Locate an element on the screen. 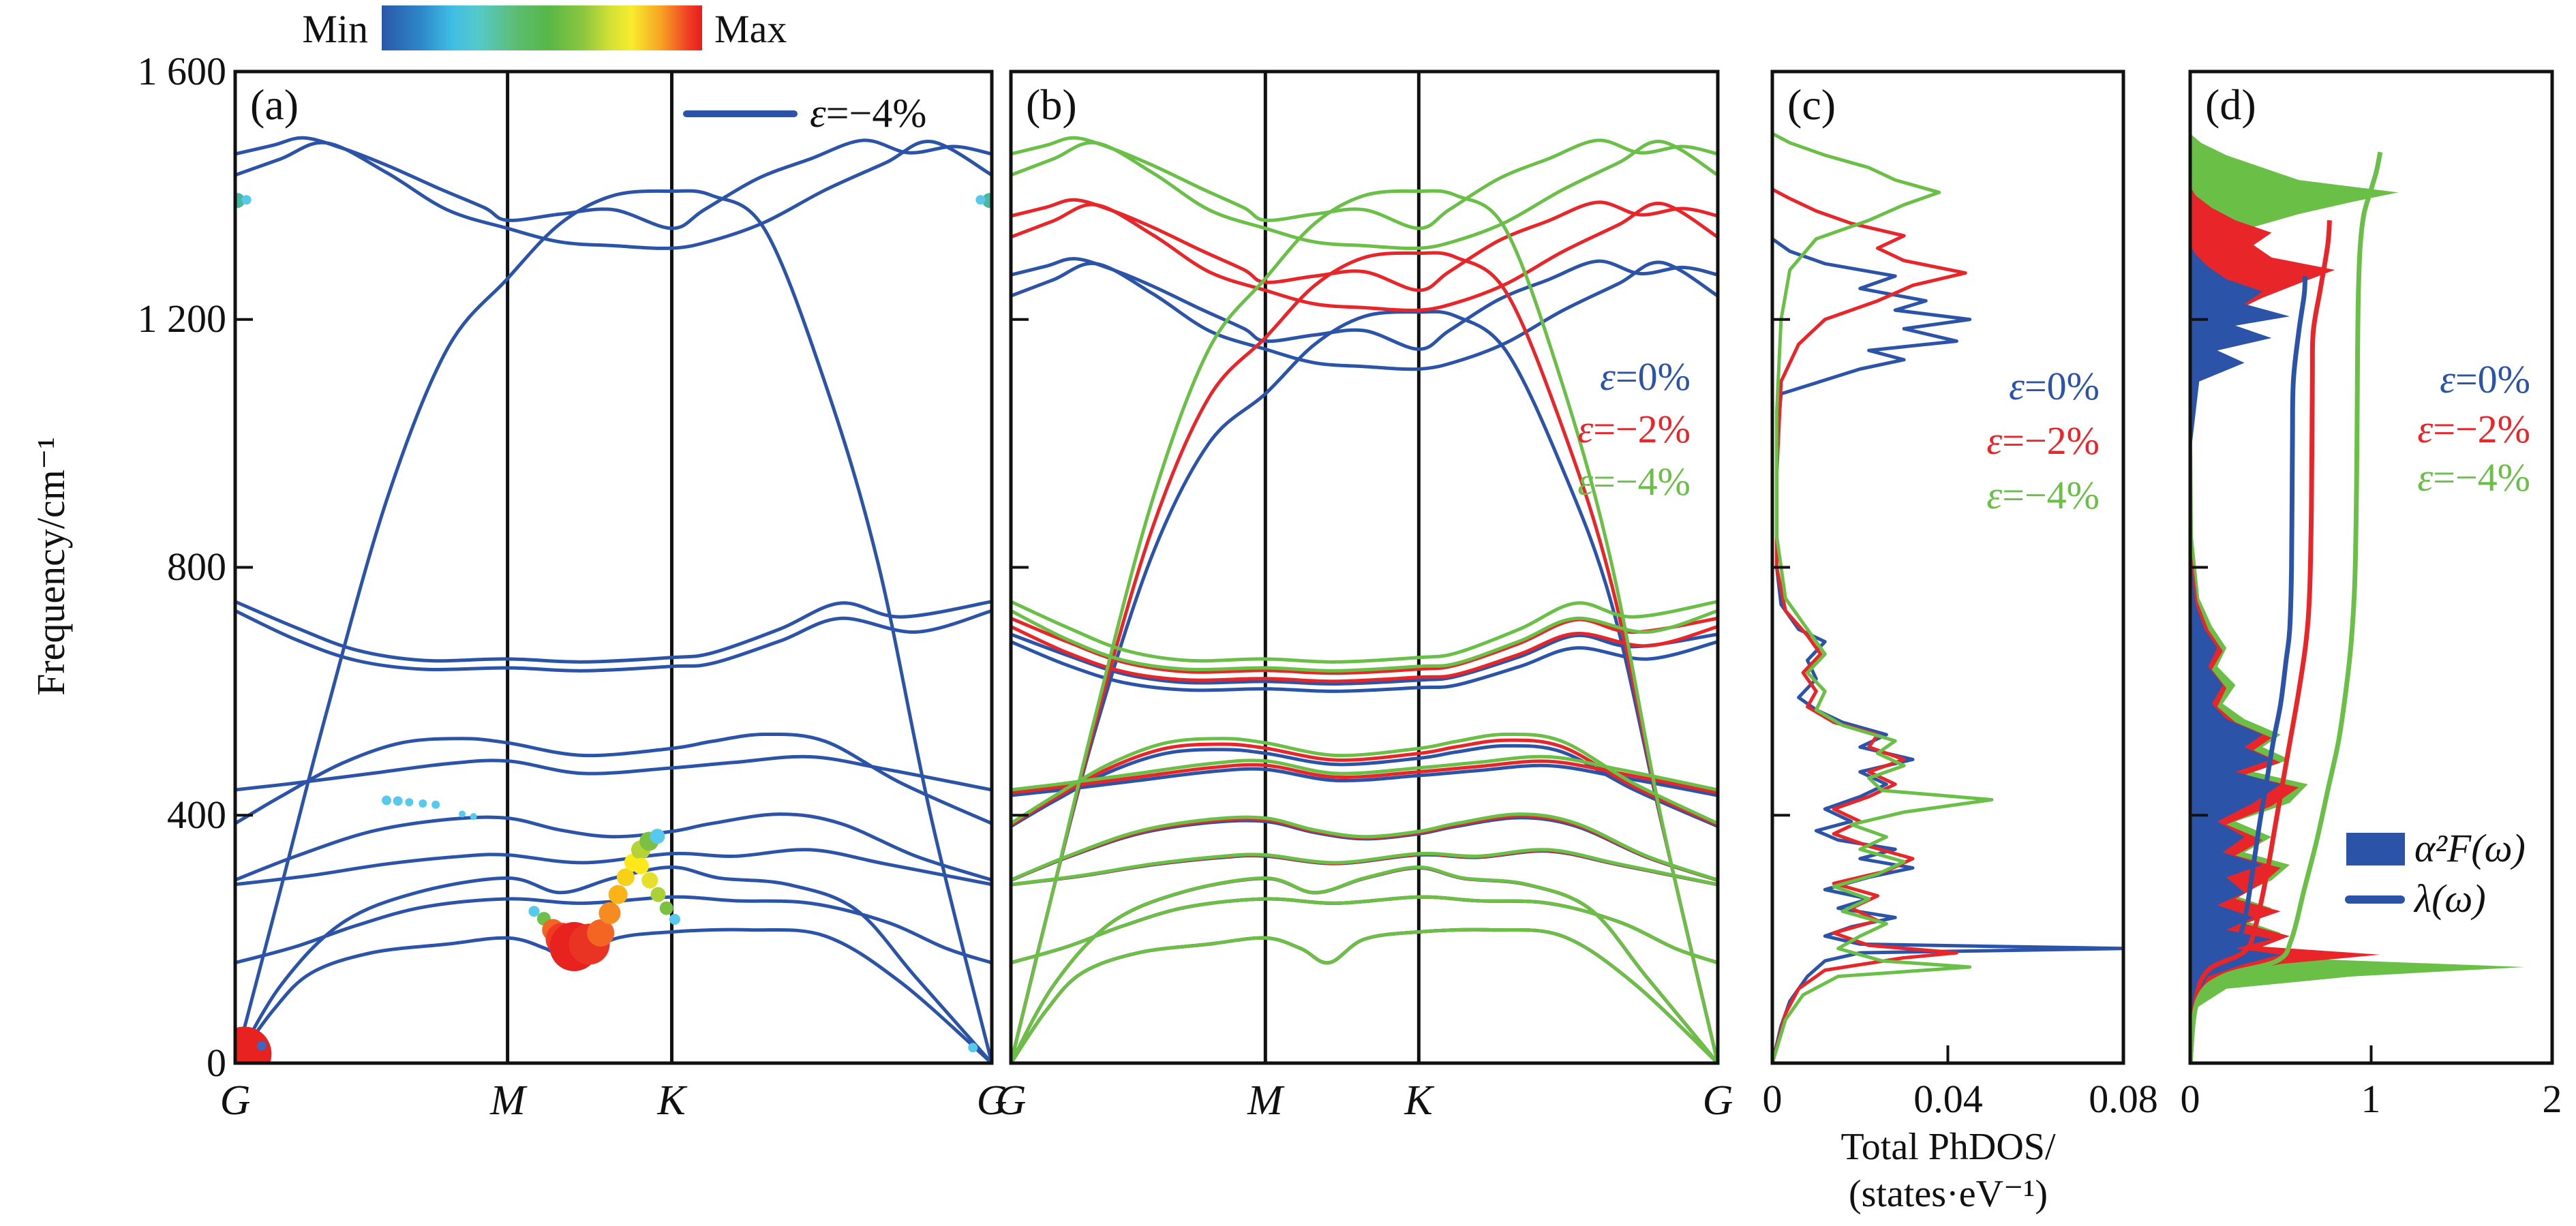 This screenshot has width=2576, height=1226. panel-c-legend-item-2: ε=−4% is located at coordinates (1998, 495).